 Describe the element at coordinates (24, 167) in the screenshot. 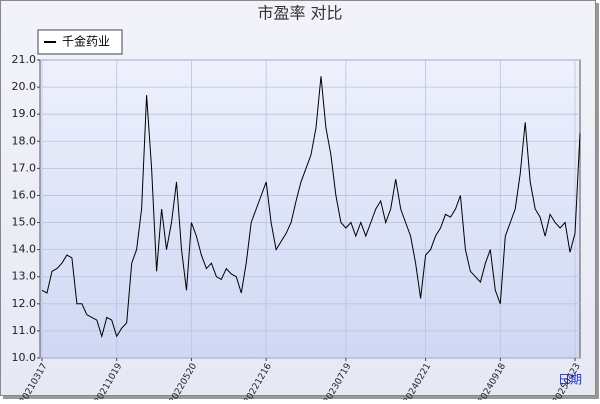

I see `y-tick-label: 17.0` at that location.